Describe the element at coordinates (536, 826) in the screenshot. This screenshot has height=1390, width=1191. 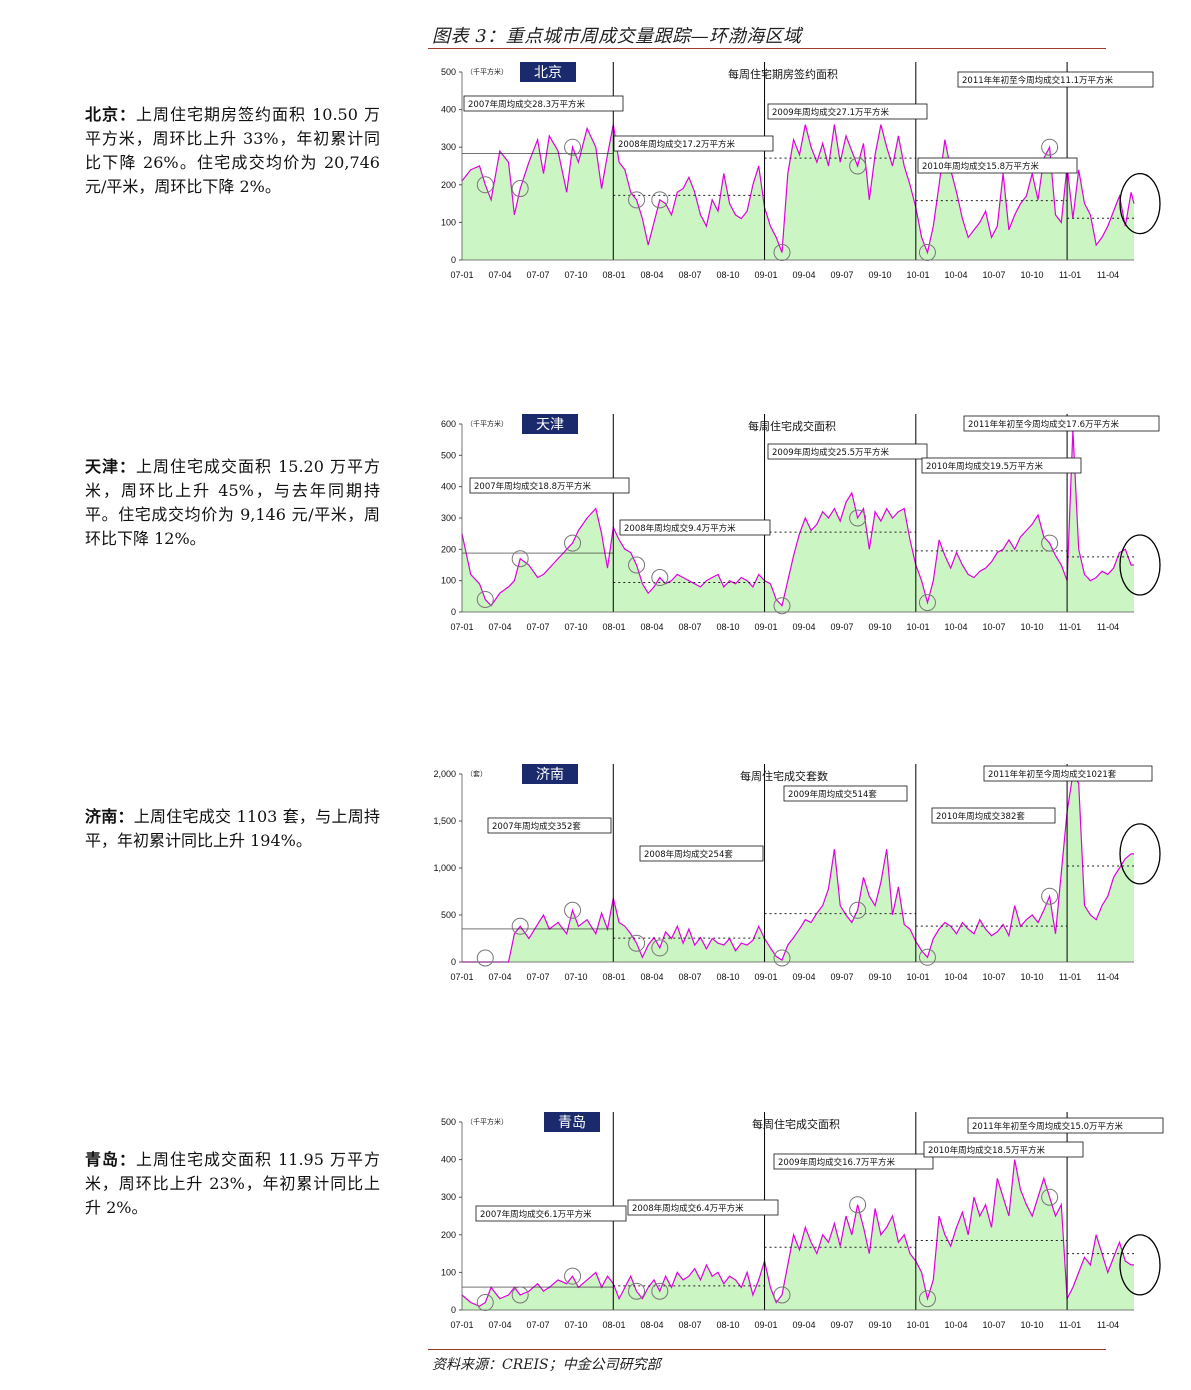
I see `annotation-label: 2007年周均成交352套` at that location.